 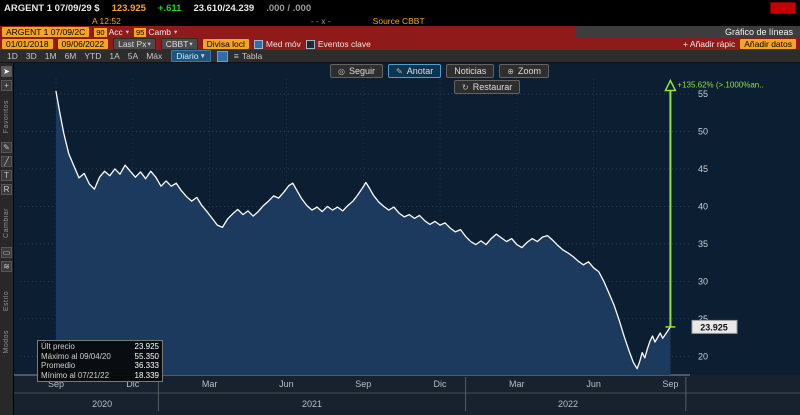 I want to click on acc-label: Acc, so click(x=115, y=32).